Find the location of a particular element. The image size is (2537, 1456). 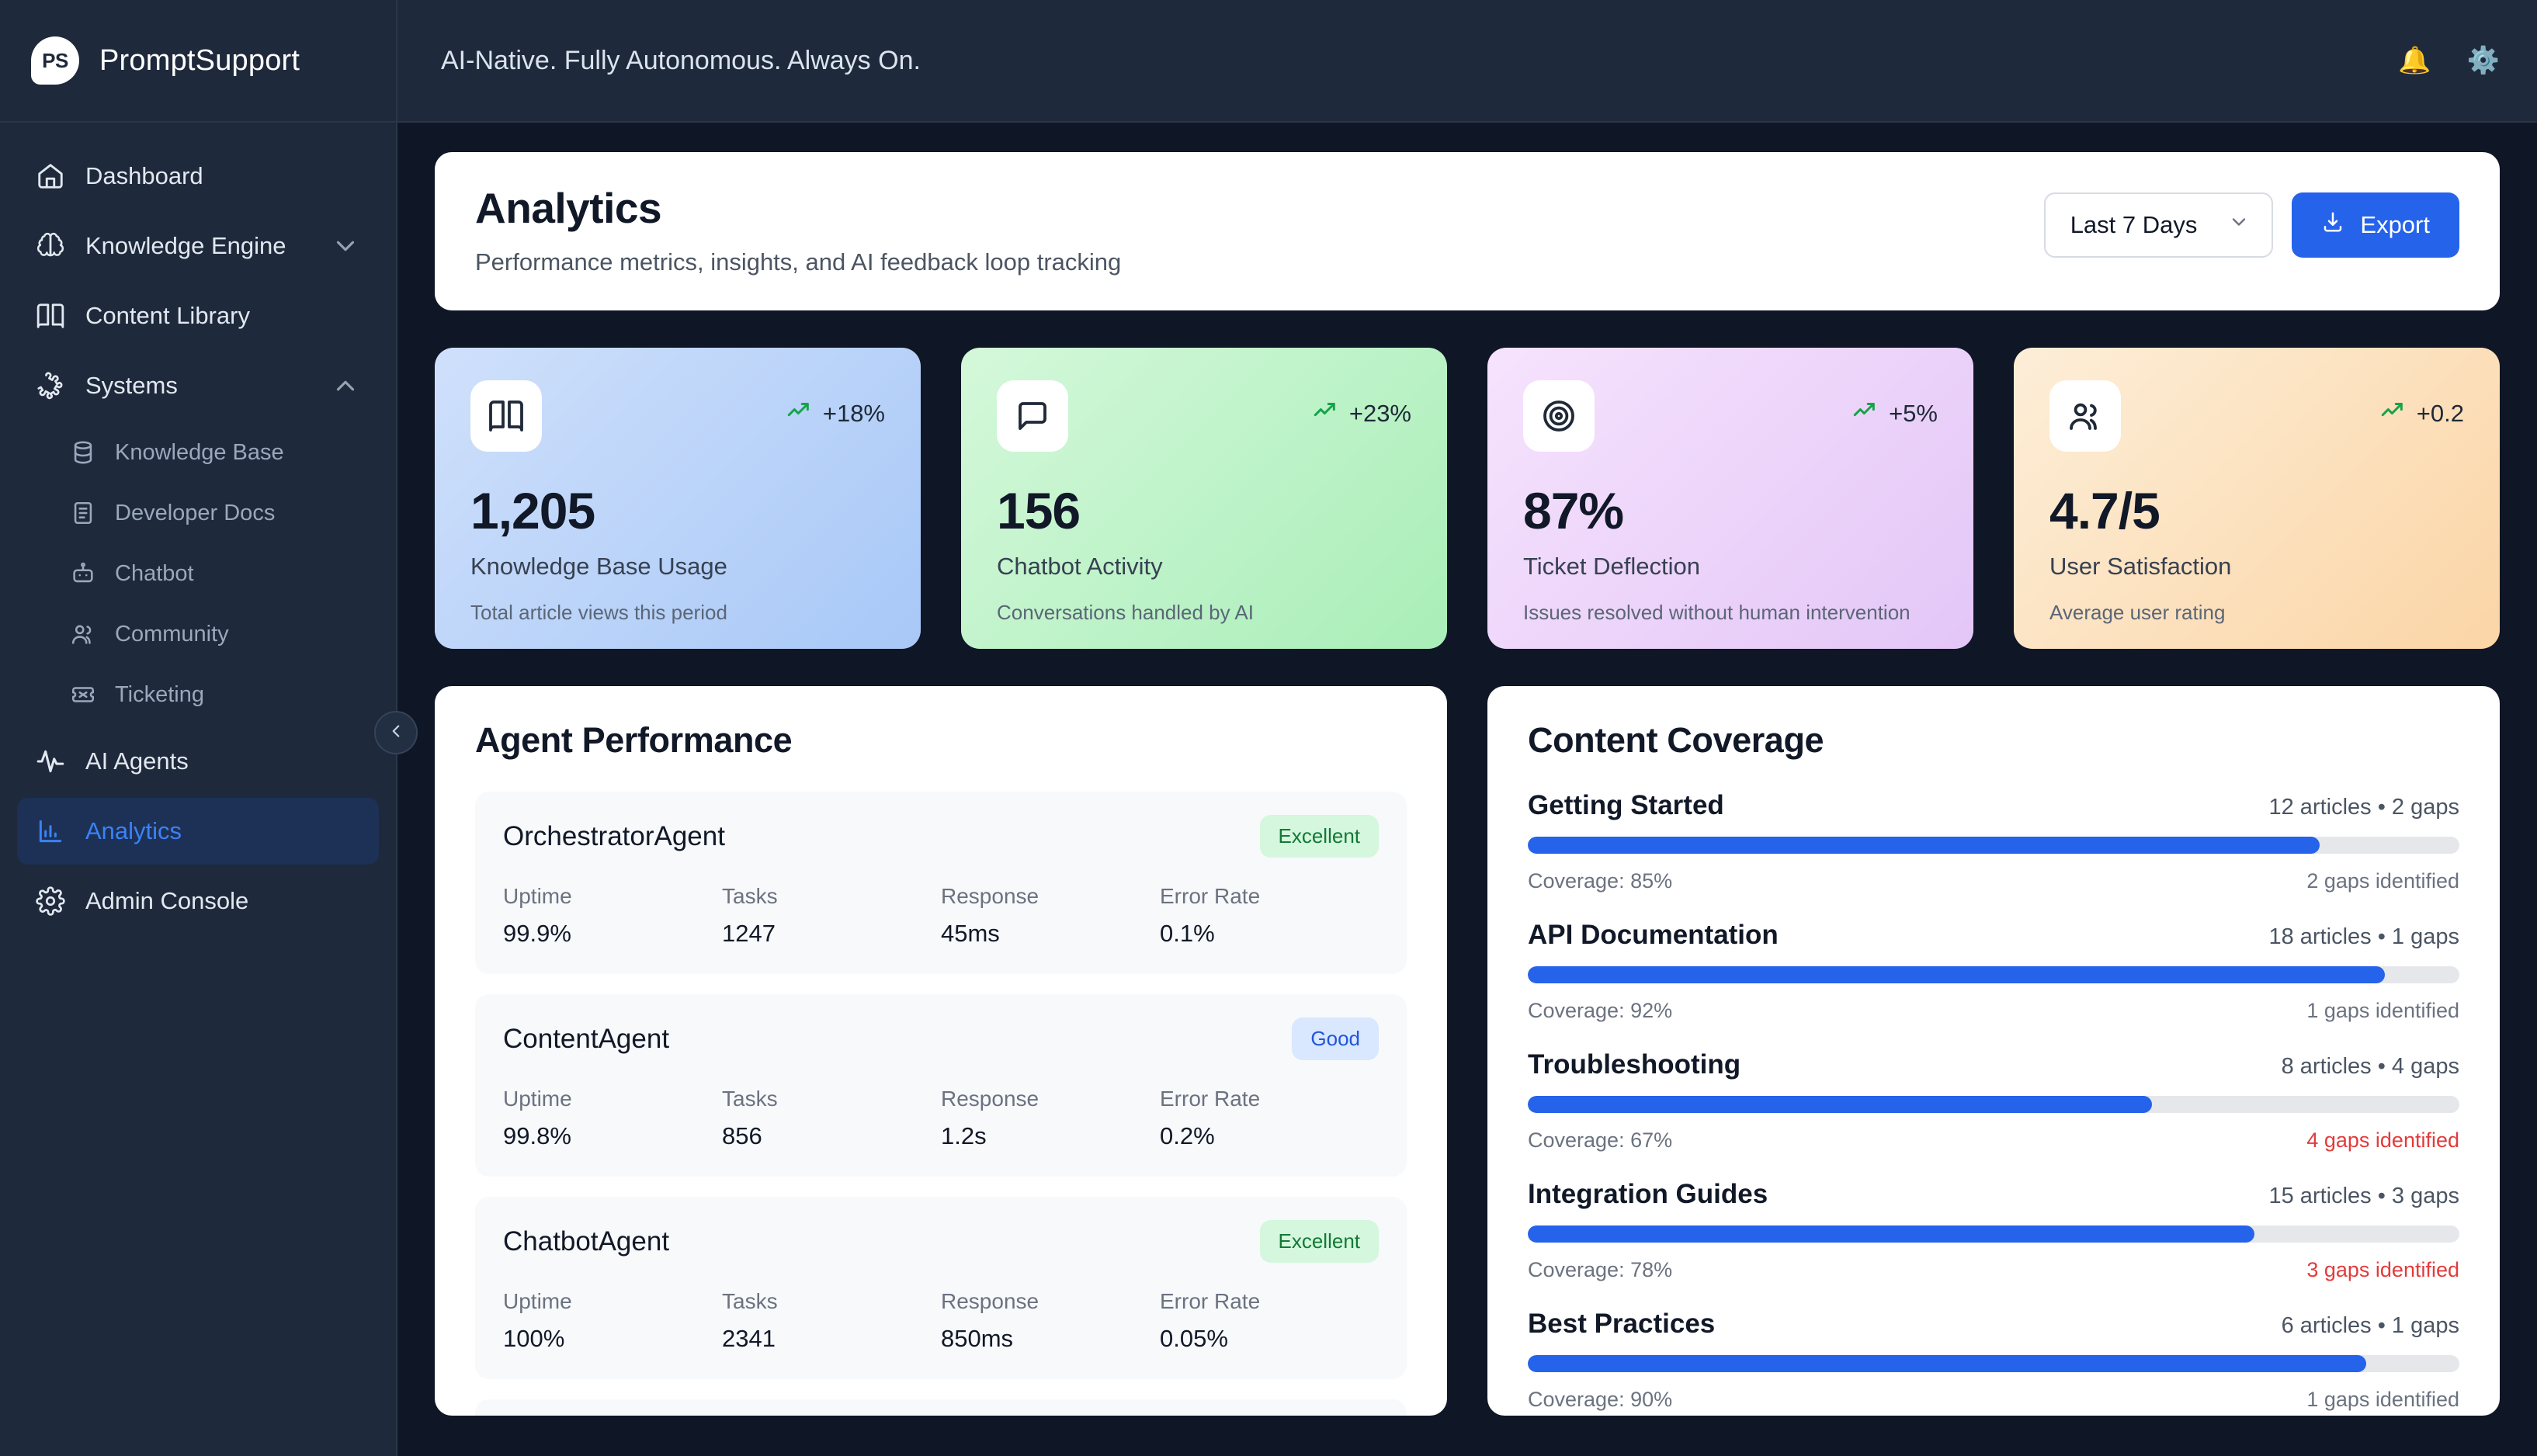

stat-trend: +5% is located at coordinates (1895, 405).